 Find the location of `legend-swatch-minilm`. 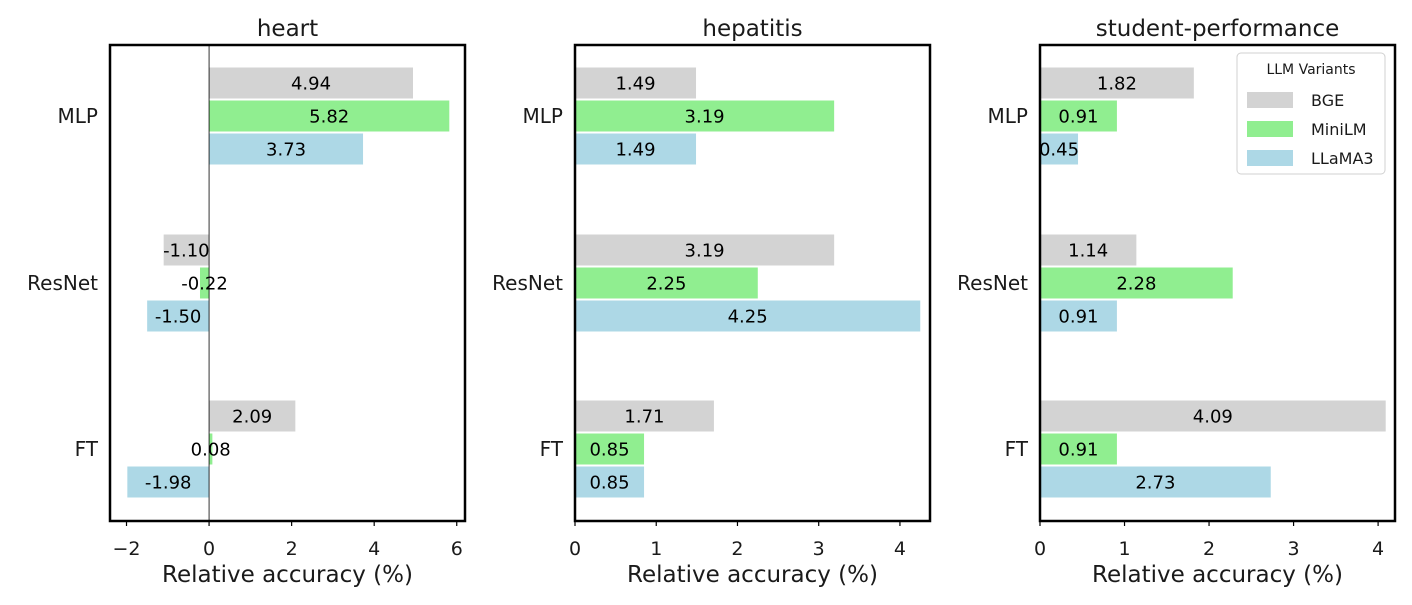

legend-swatch-minilm is located at coordinates (1270, 129).